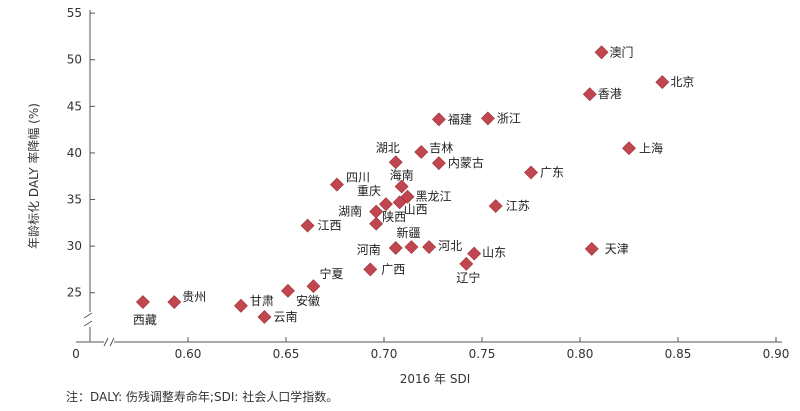  I want to click on data-label: 河北, so click(450, 246).